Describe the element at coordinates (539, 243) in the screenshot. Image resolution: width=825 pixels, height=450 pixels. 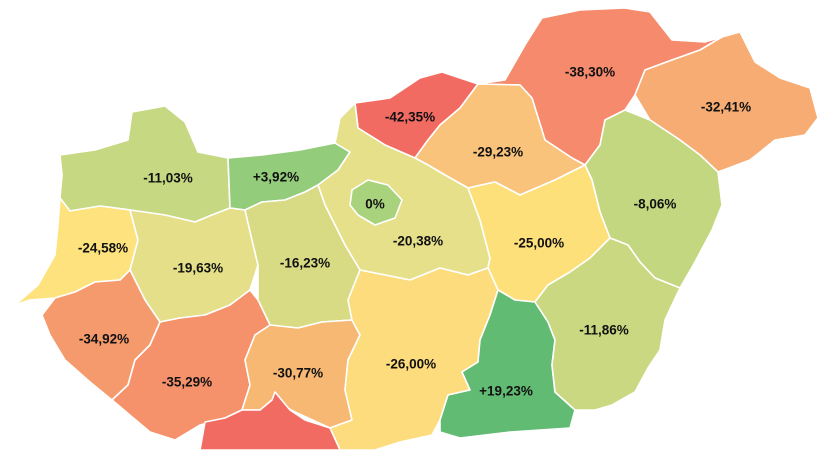
I see `label-jasz-nagykun-szolnok: -25,00%` at that location.